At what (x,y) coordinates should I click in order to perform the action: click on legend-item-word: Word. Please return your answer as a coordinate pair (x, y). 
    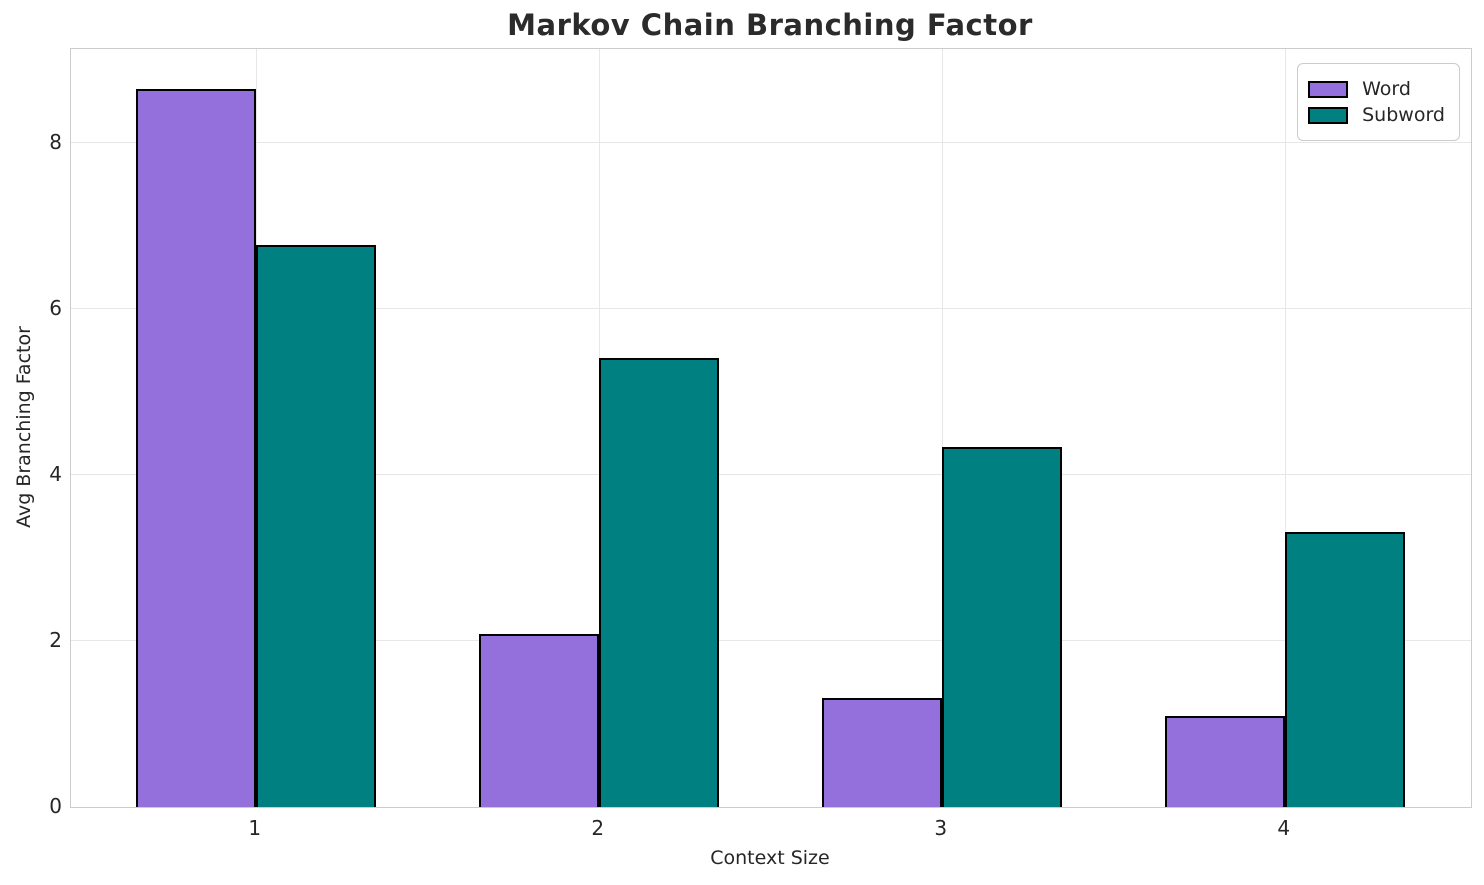
    Looking at the image, I should click on (1376, 89).